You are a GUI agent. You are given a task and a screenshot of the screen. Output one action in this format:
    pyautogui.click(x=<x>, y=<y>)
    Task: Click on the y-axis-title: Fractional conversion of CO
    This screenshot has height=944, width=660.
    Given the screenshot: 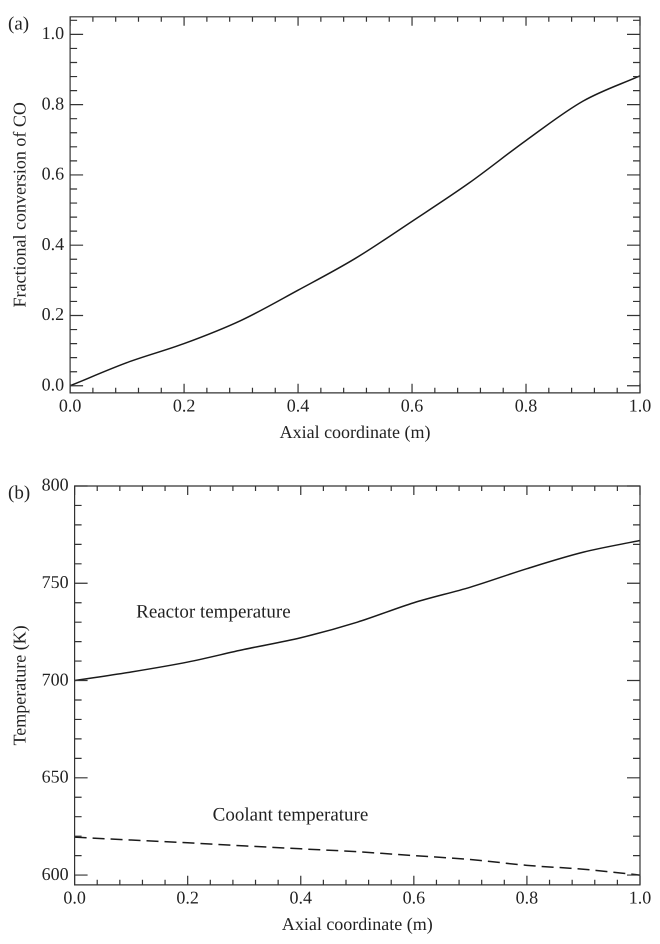 What is the action you would take?
    pyautogui.click(x=20, y=205)
    